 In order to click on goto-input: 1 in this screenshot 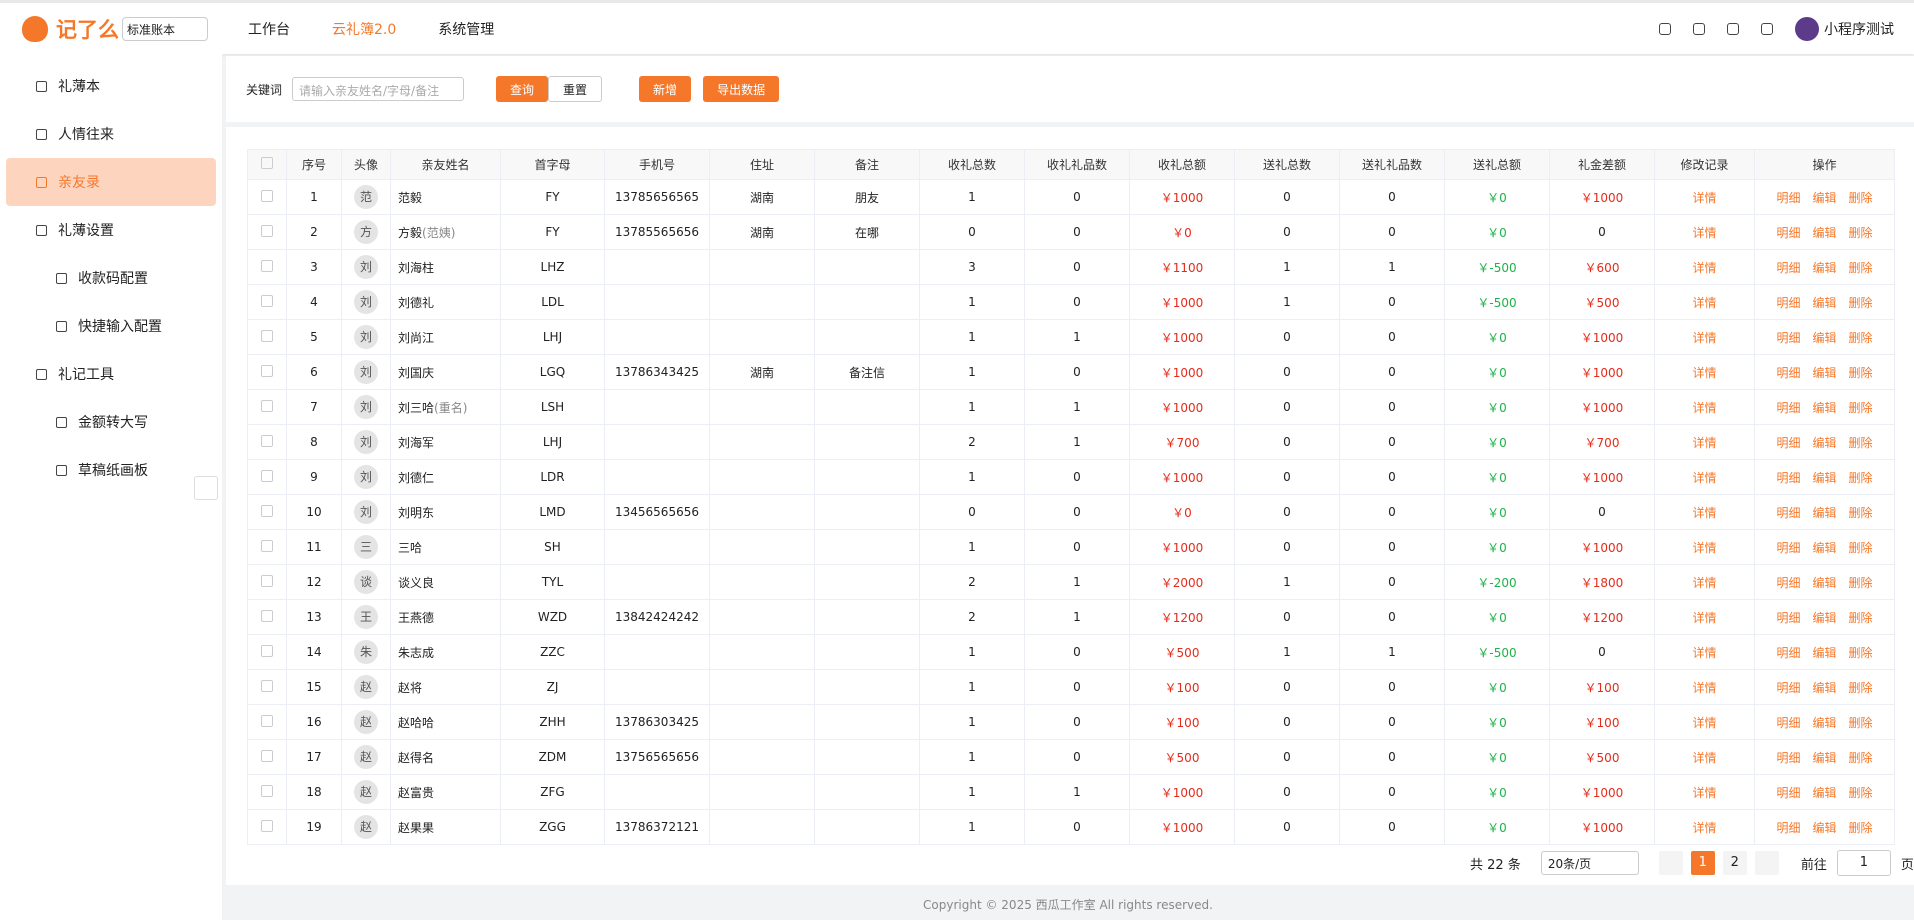, I will do `click(1863, 863)`.